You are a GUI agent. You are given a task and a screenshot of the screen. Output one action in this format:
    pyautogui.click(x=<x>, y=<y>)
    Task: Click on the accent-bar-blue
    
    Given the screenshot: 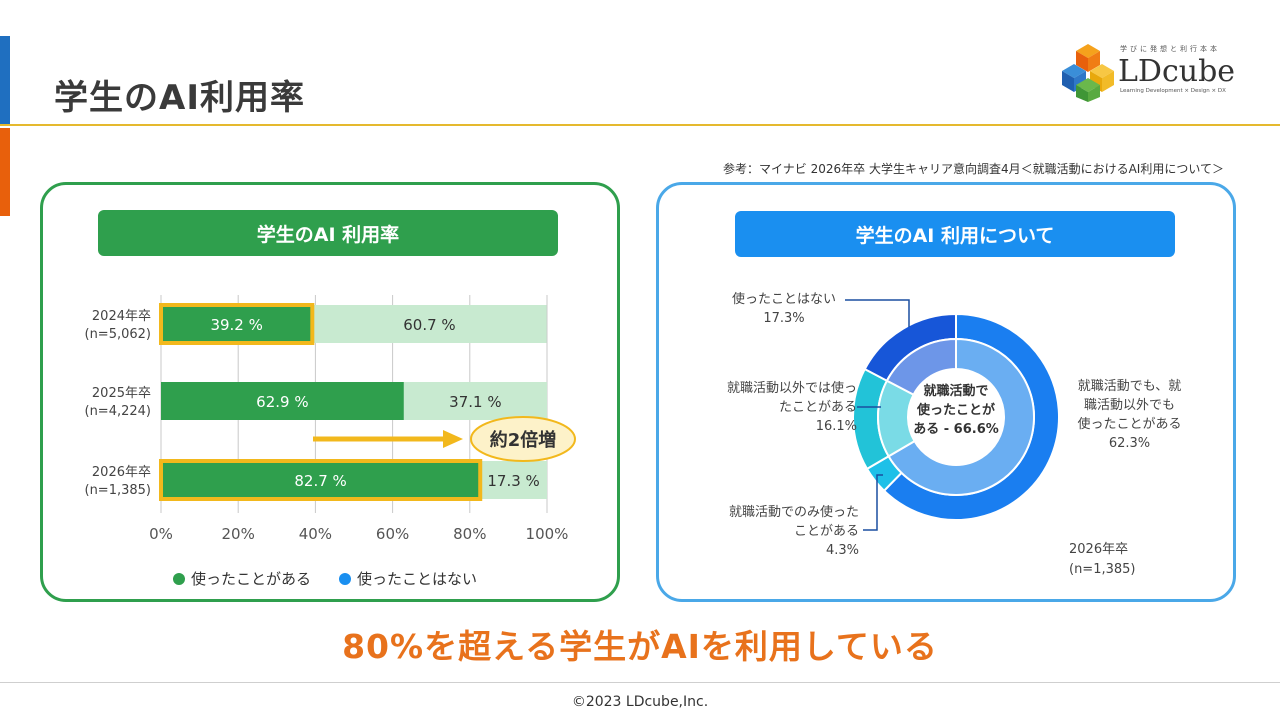 What is the action you would take?
    pyautogui.click(x=5, y=80)
    